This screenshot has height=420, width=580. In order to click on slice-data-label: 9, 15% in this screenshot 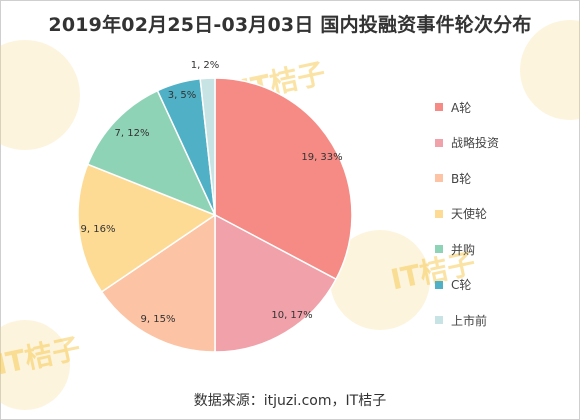, I will do `click(158, 319)`.